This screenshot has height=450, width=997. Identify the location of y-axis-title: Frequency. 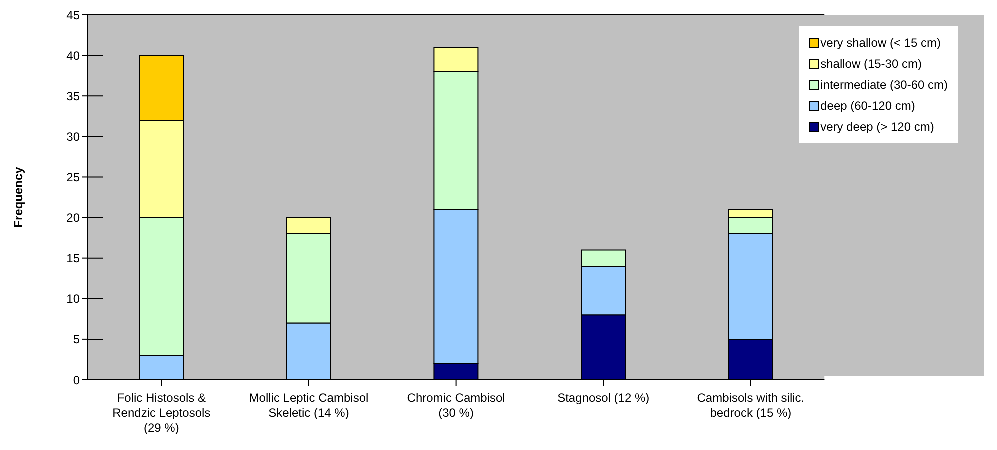
(18, 197).